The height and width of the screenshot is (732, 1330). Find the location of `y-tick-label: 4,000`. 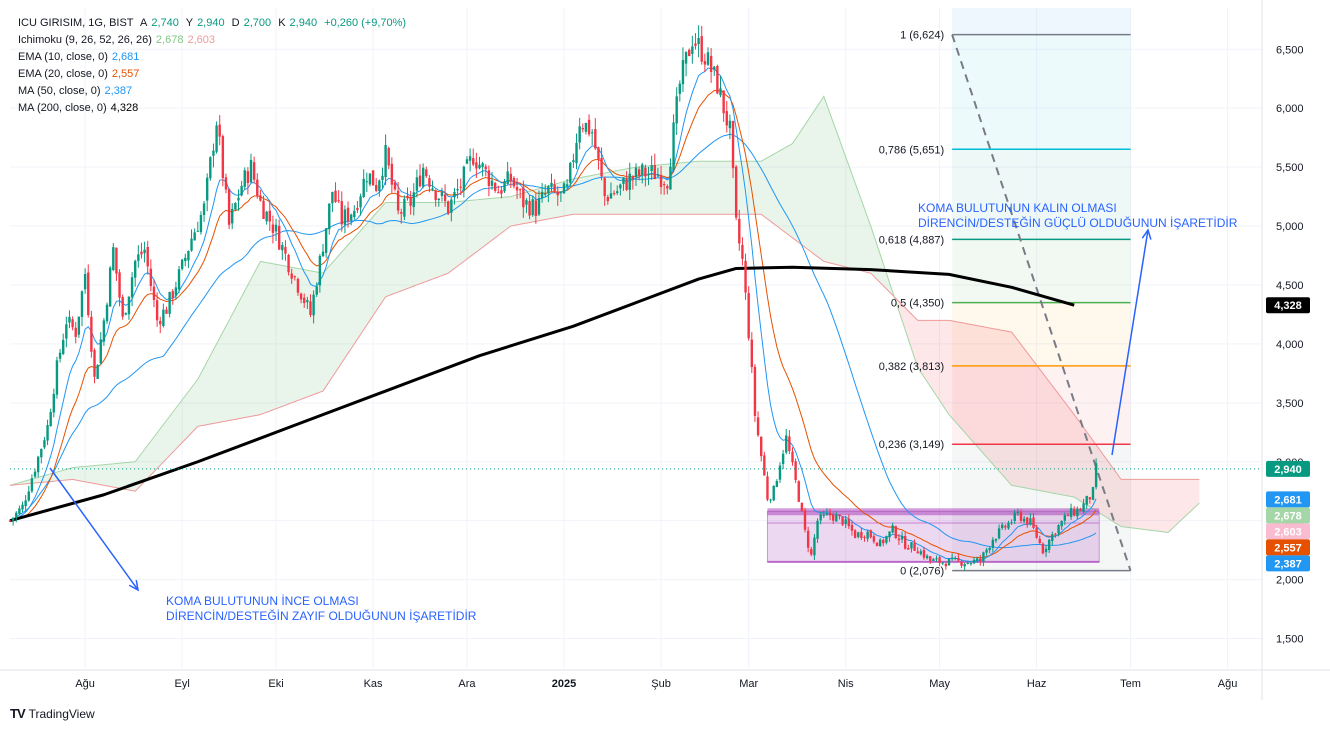

y-tick-label: 4,000 is located at coordinates (1290, 345).